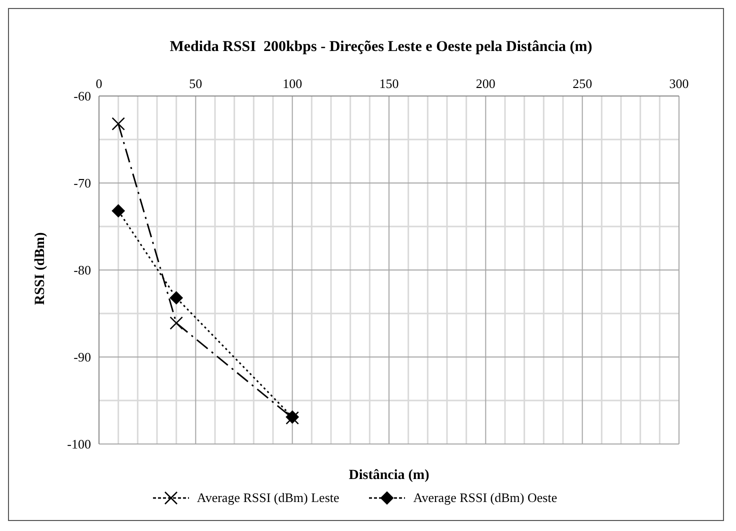 The image size is (736, 531). What do you see at coordinates (82, 270) in the screenshot?
I see `y-tick-label: -80` at bounding box center [82, 270].